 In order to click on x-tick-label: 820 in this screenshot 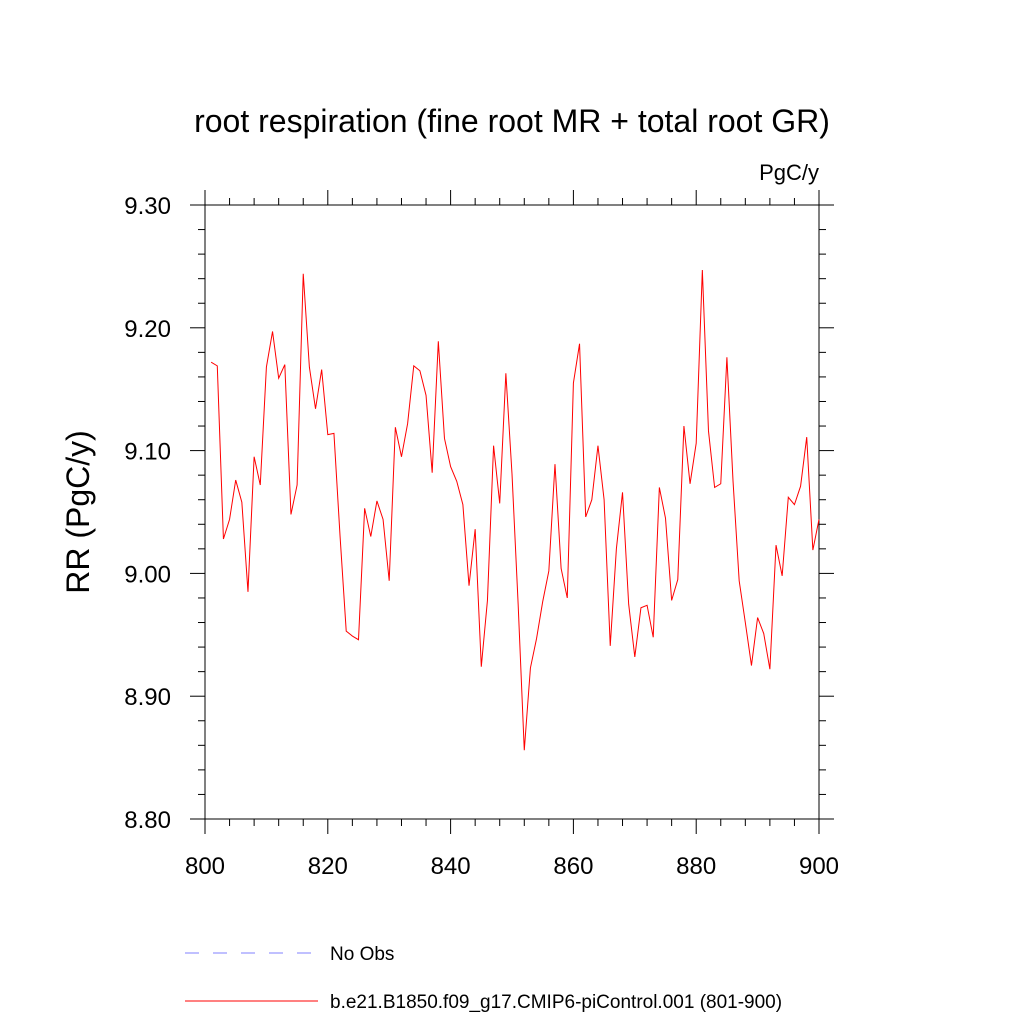, I will do `click(328, 866)`.